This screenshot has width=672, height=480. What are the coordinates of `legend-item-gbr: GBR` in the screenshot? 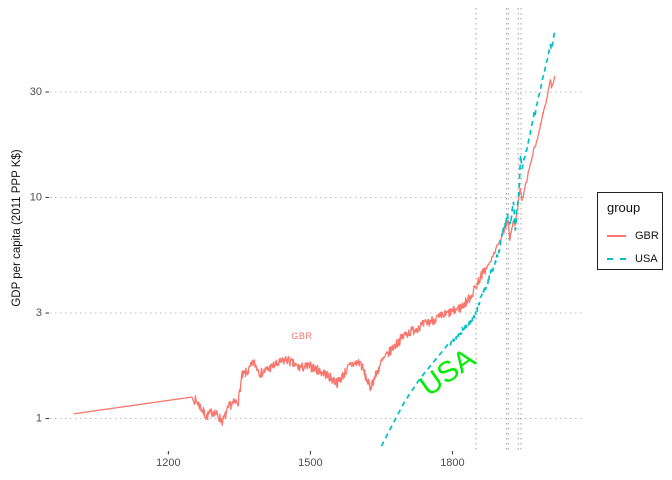 It's located at (634, 235).